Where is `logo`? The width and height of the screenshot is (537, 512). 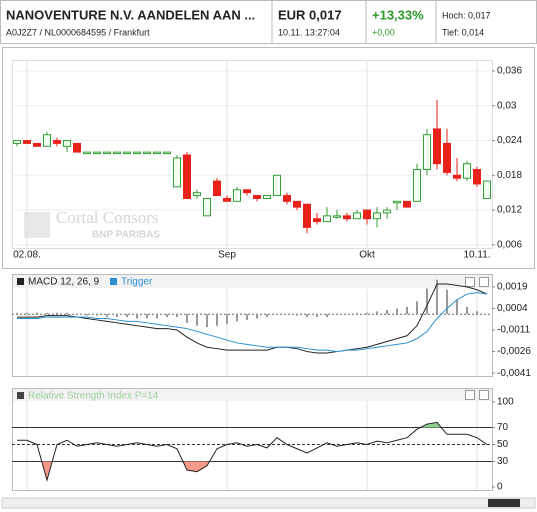 logo is located at coordinates (37, 225).